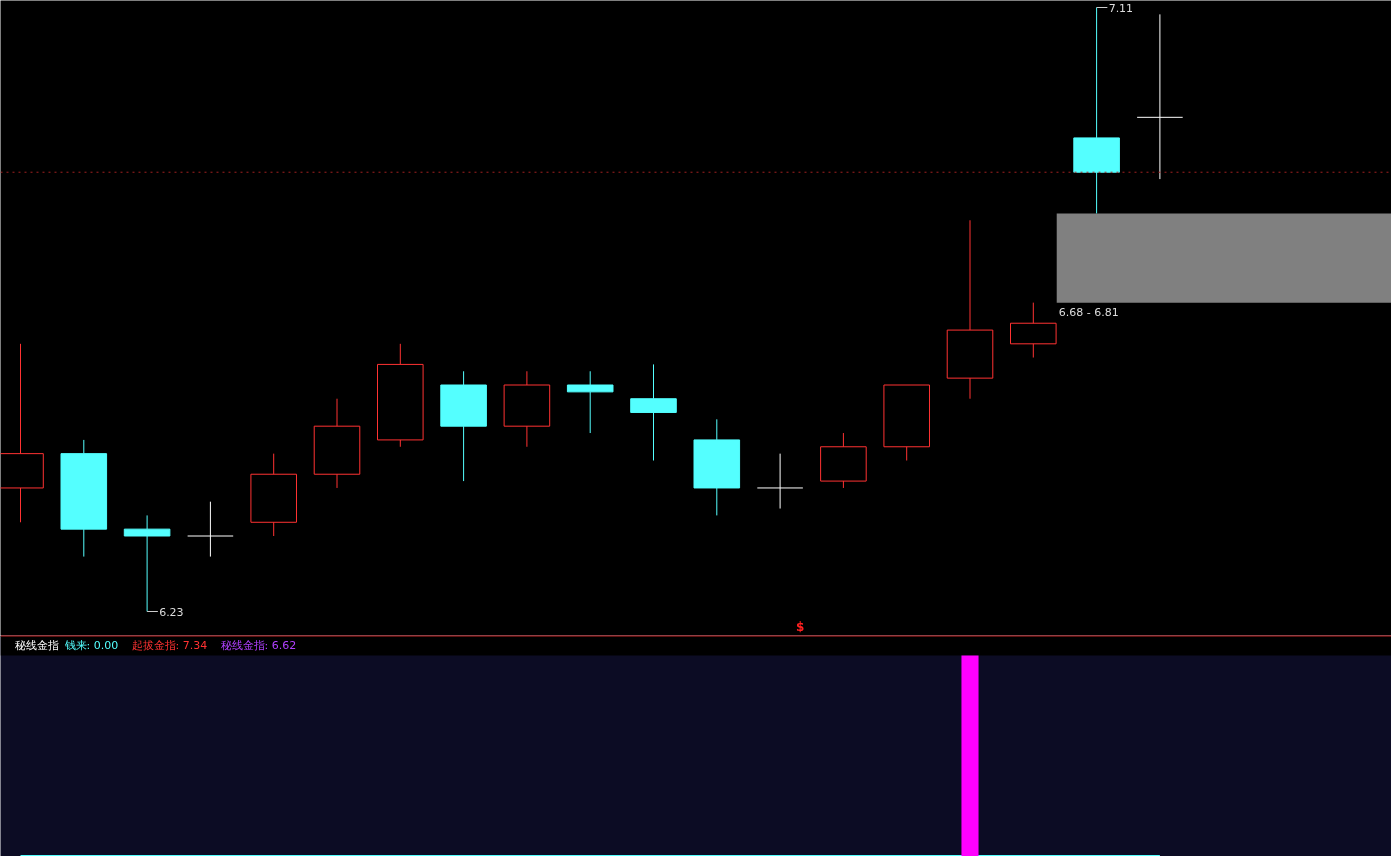  What do you see at coordinates (91, 646) in the screenshot?
I see `text: 钱来: 0.00` at bounding box center [91, 646].